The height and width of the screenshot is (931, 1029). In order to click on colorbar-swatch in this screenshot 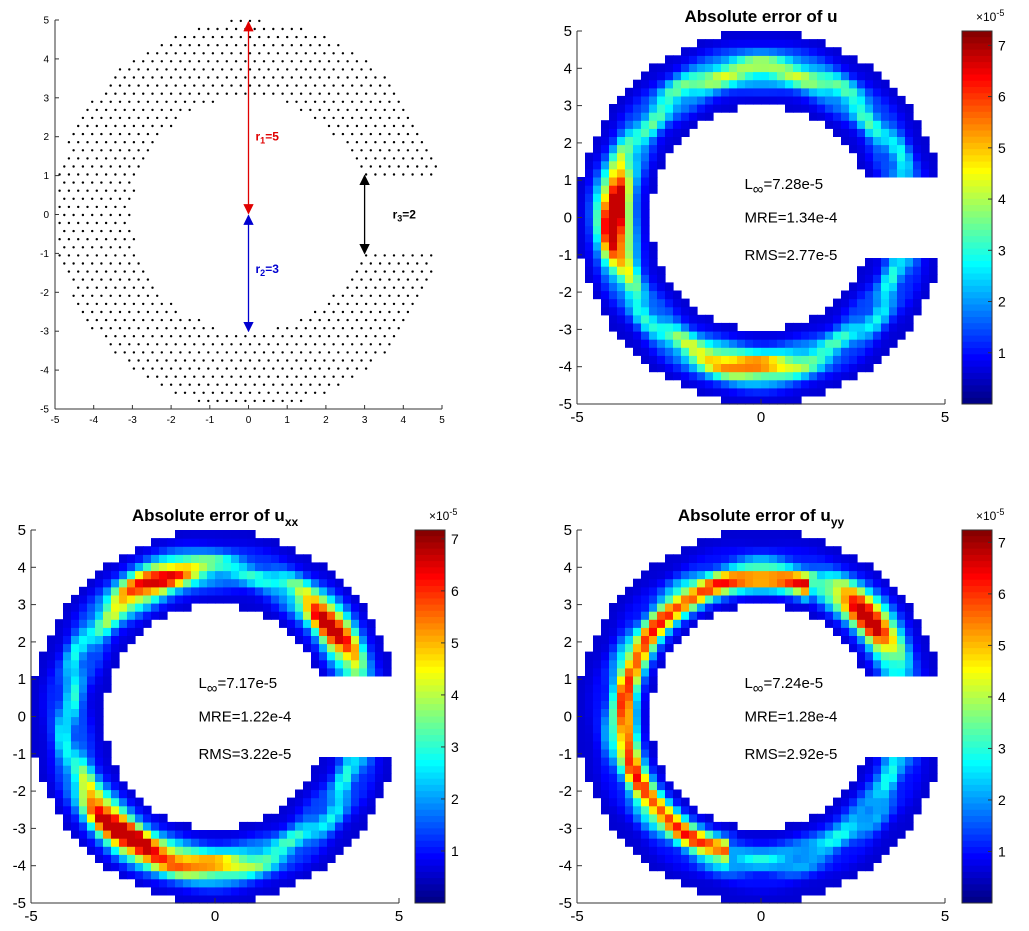, I will do `click(430, 689)`.